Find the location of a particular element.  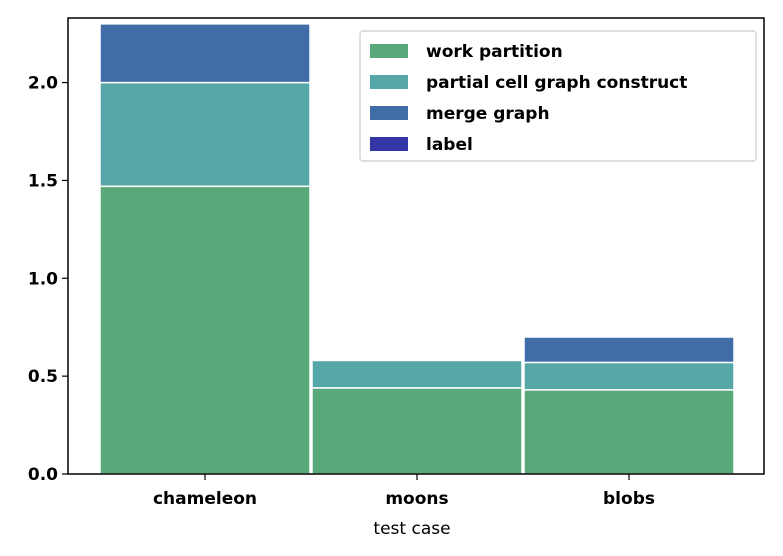

bar-blobs-merge-graph is located at coordinates (629, 350).